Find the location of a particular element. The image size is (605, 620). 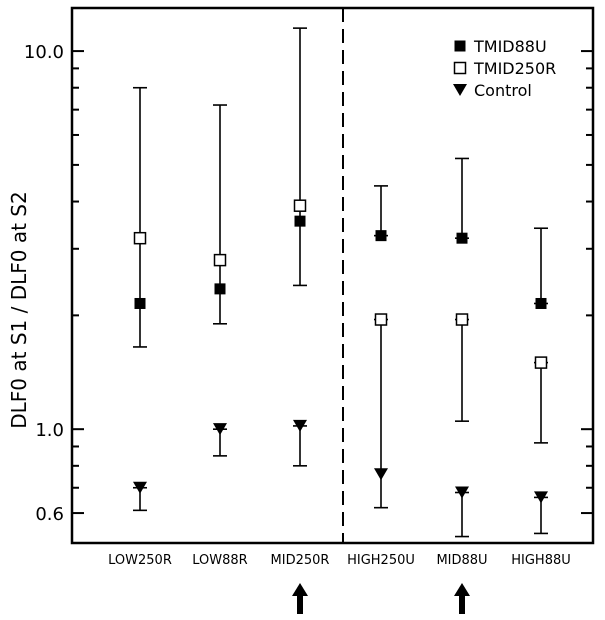

y-tick-label: 0.6 is located at coordinates (49, 514).